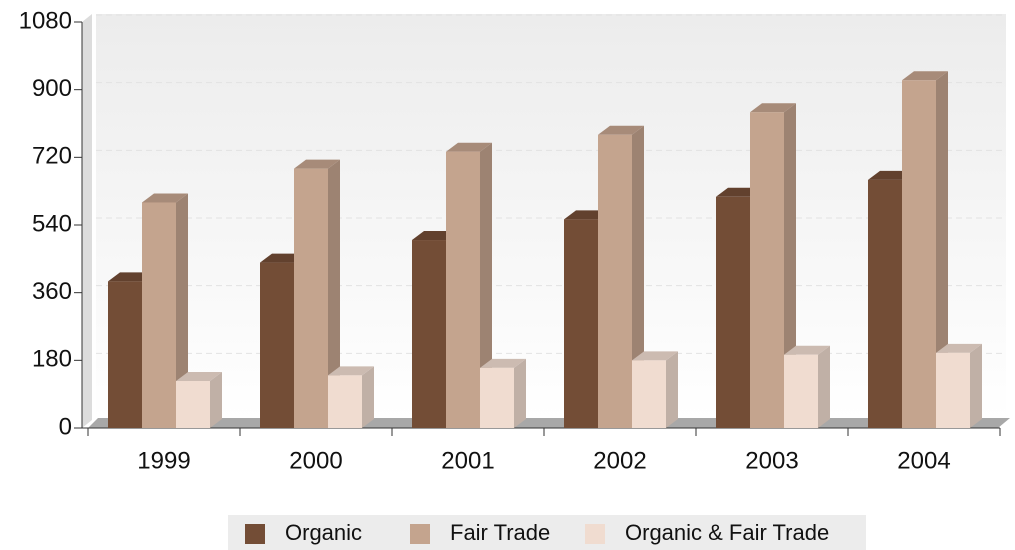 The height and width of the screenshot is (550, 1015). I want to click on legend-label: Fair Trade, so click(500, 532).